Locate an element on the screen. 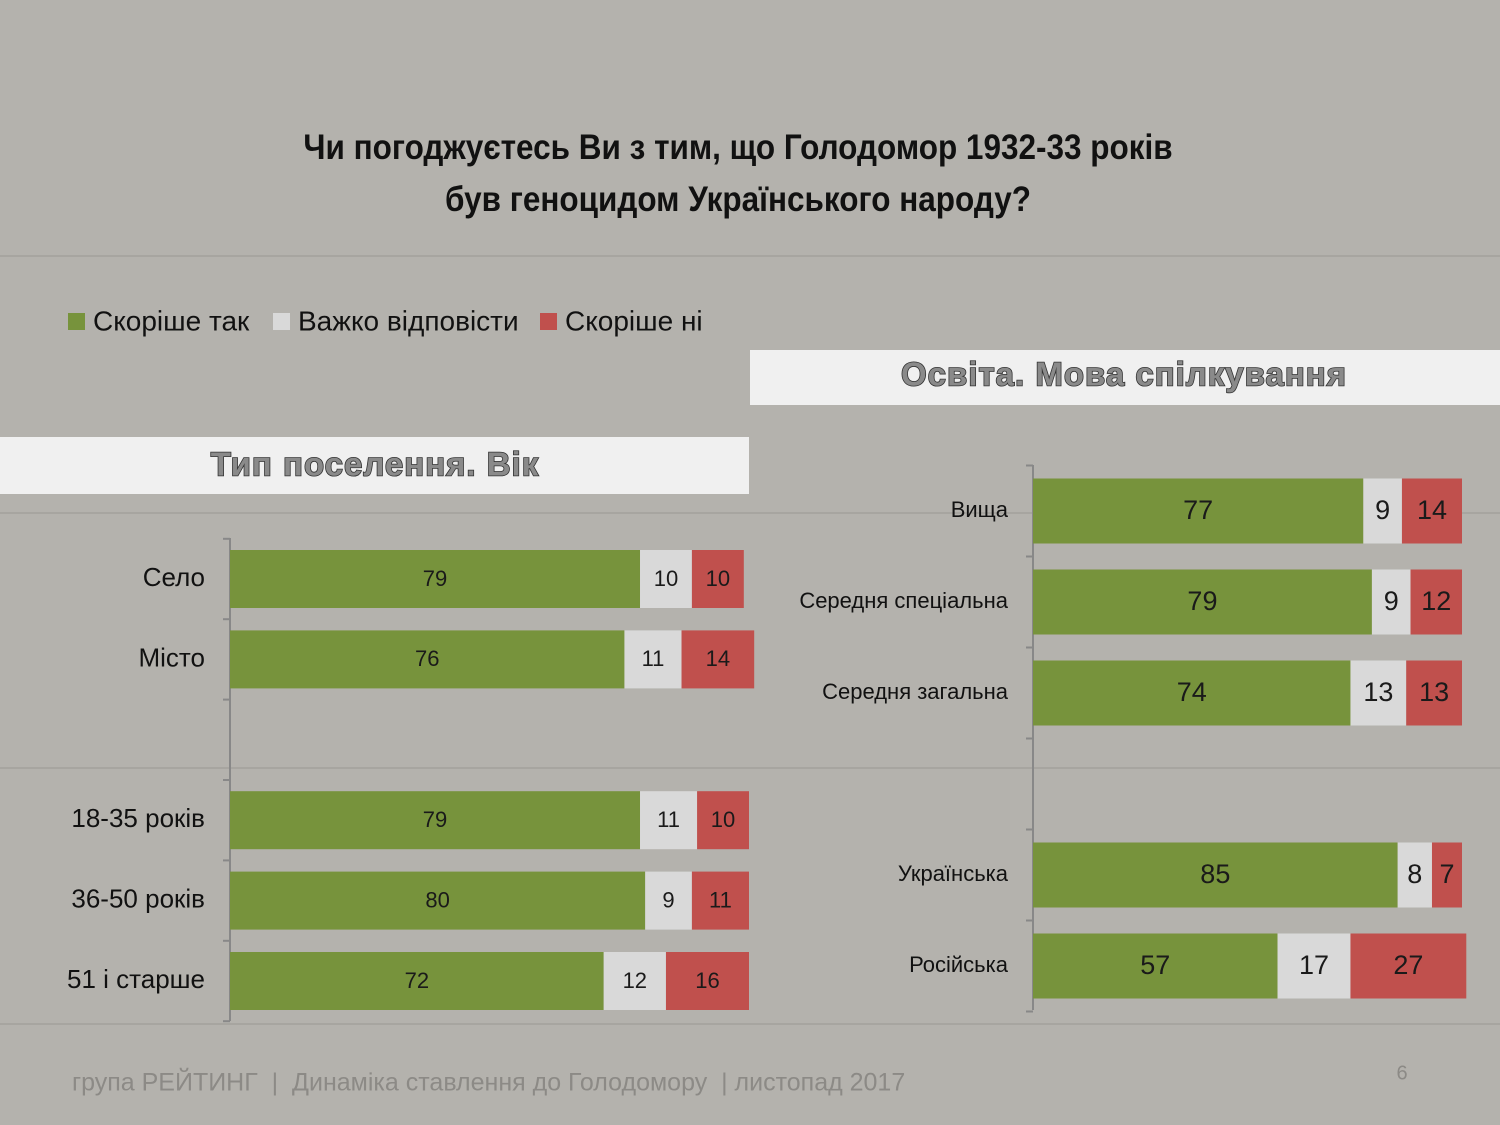 The image size is (1500, 1125). value-label: 85 is located at coordinates (1215, 874).